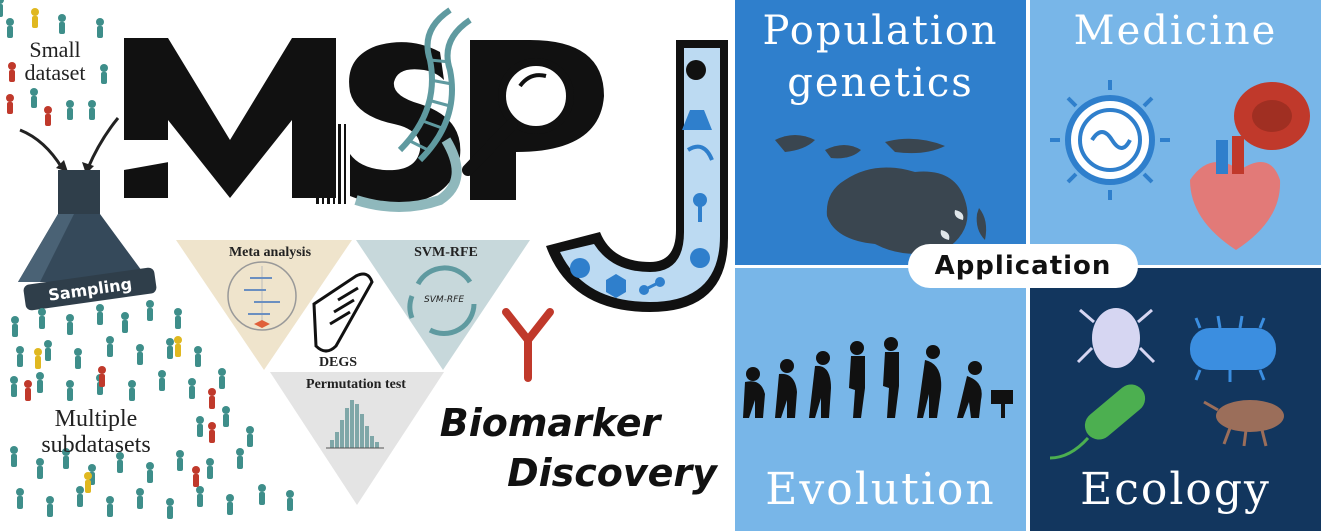  Describe the element at coordinates (270, 252) in the screenshot. I see `meta-analysis-label: Meta analysis` at that location.